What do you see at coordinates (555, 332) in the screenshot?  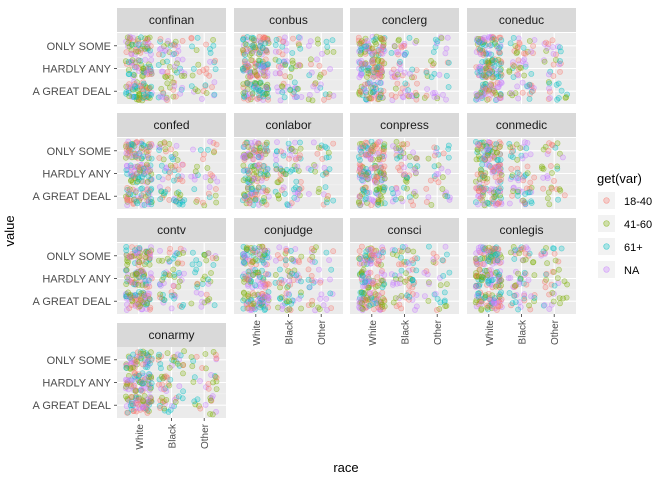 I see `x-tick-label: Other` at bounding box center [555, 332].